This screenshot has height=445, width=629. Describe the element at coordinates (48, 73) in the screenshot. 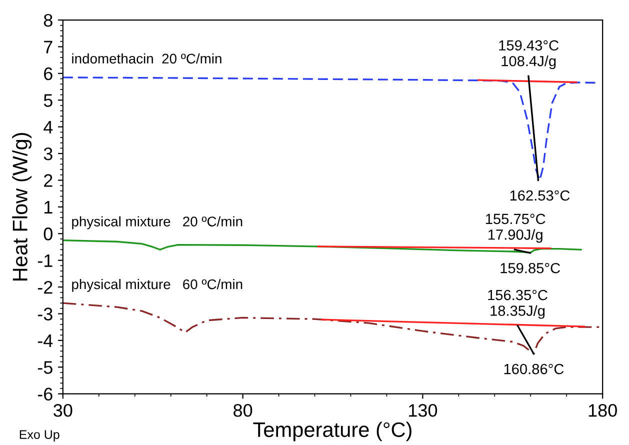

I see `y-tick-label: 6` at that location.